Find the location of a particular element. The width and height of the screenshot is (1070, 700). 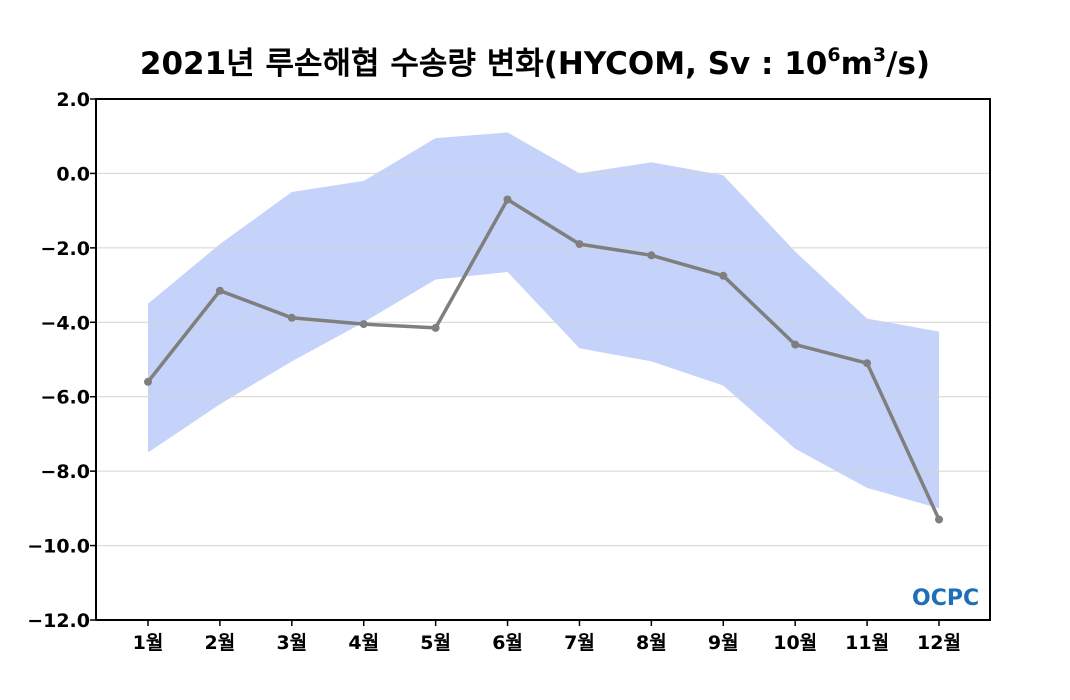

title-tail: /s) is located at coordinates (908, 64).